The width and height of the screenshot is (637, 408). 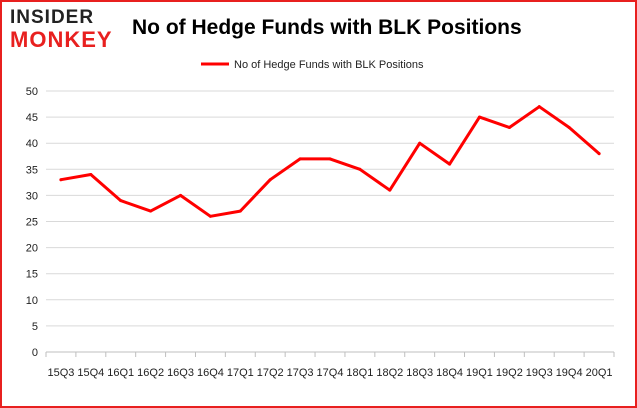 What do you see at coordinates (32, 196) in the screenshot?
I see `y-tick-label: 30` at bounding box center [32, 196].